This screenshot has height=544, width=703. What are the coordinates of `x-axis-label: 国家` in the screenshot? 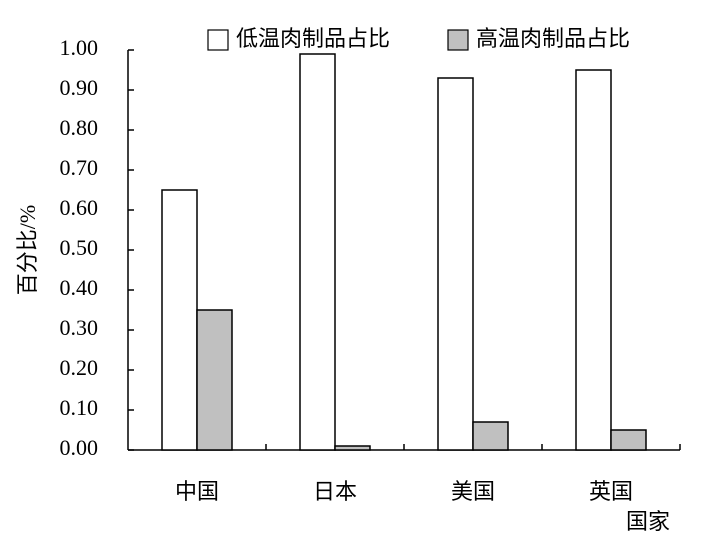 It's located at (648, 521).